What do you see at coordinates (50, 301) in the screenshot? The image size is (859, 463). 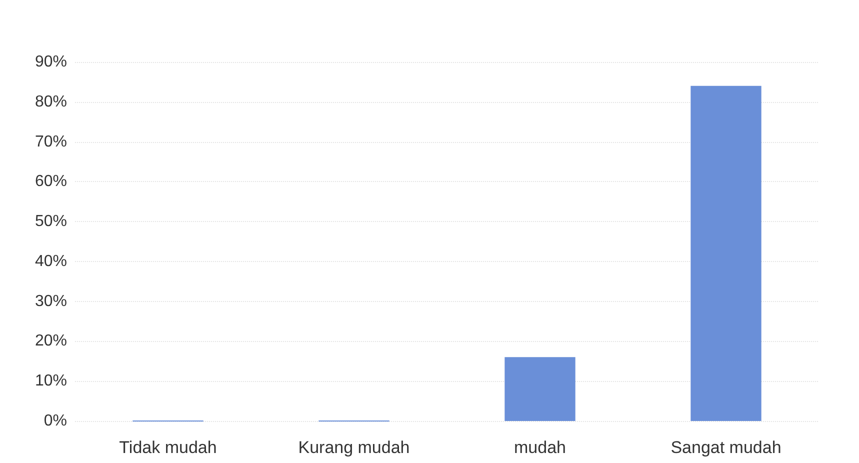 I see `y-tick-label: 30%` at bounding box center [50, 301].